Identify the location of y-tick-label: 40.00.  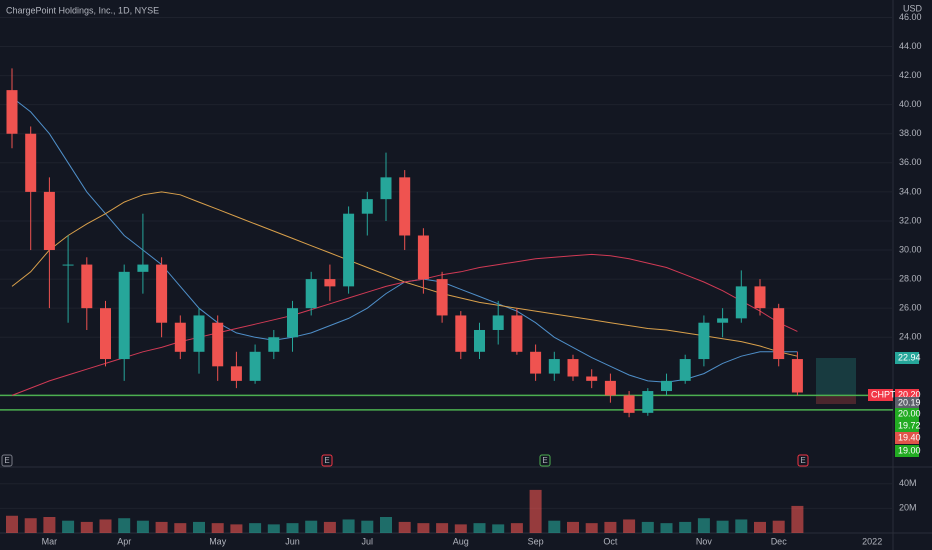
(910, 104).